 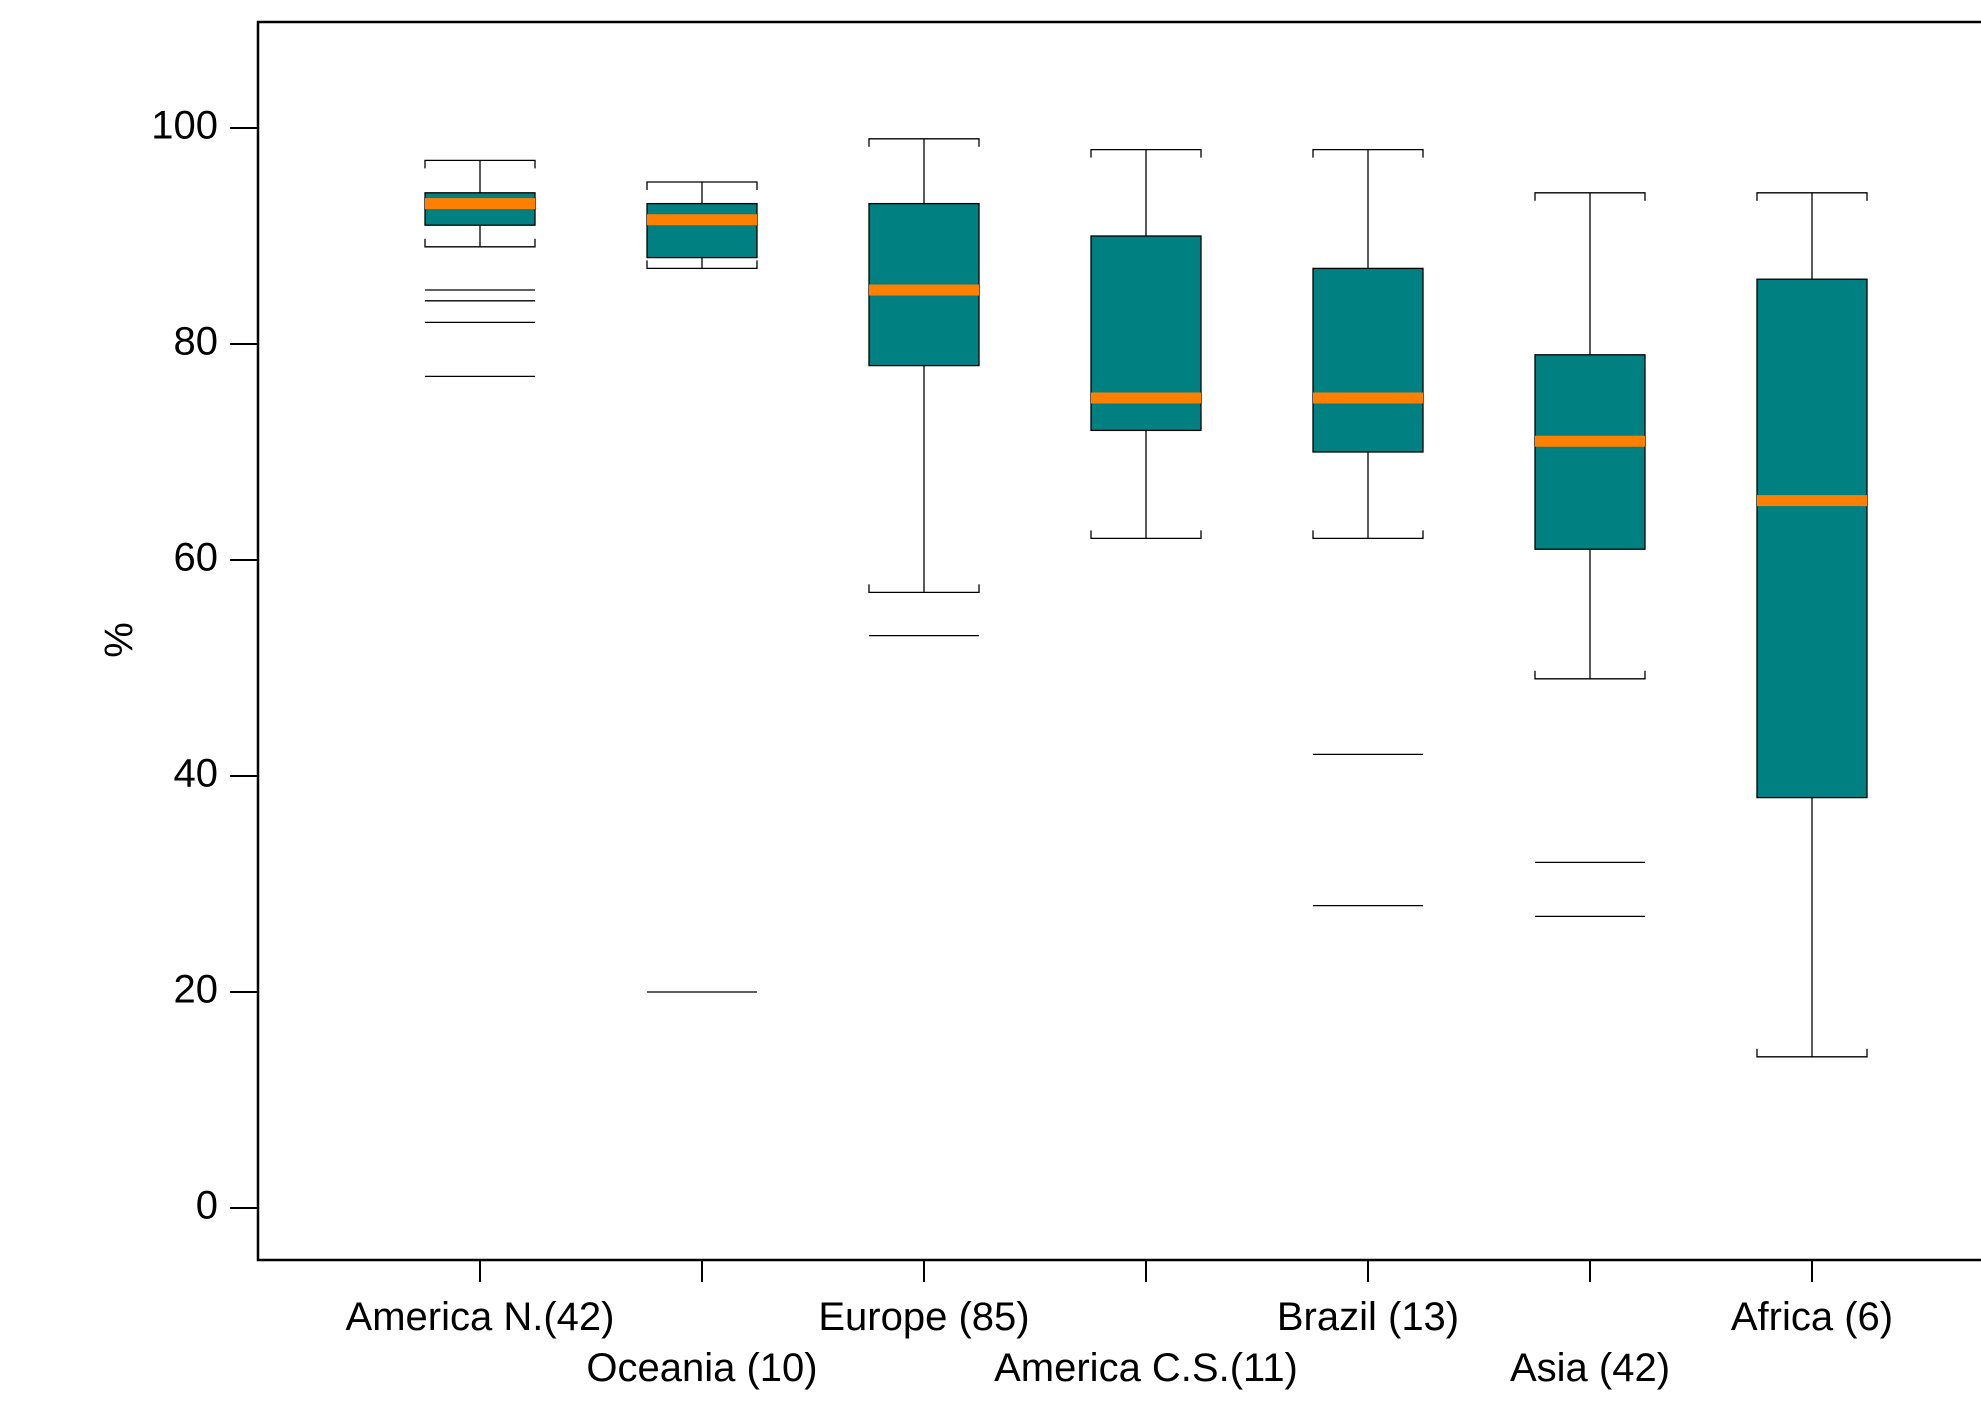 I want to click on y-axis: 0 20 40 60 80 100, so click(x=204, y=666).